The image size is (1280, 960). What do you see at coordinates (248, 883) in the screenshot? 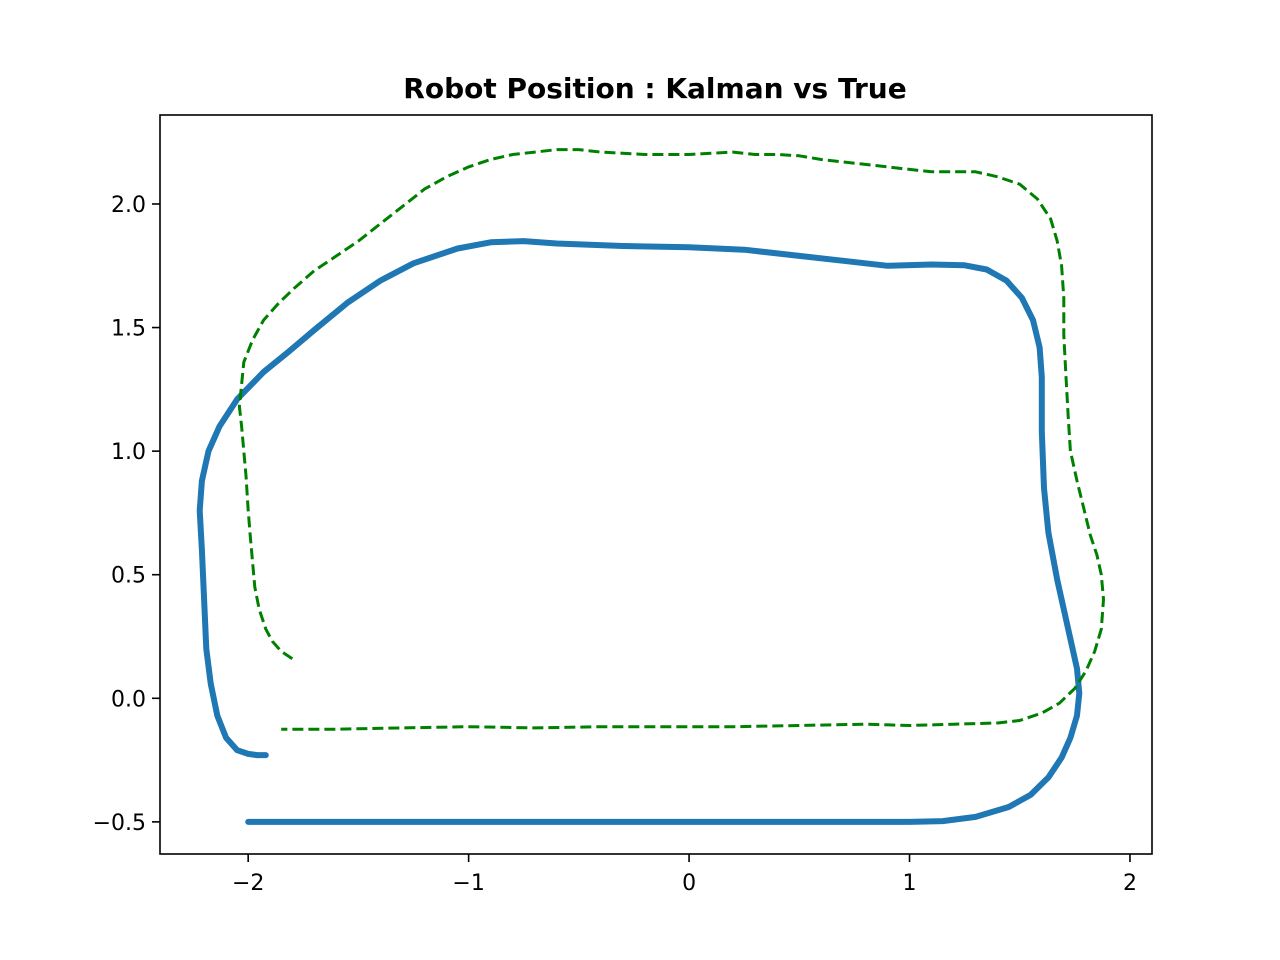
I see `x-tick-label: −2` at bounding box center [248, 883].